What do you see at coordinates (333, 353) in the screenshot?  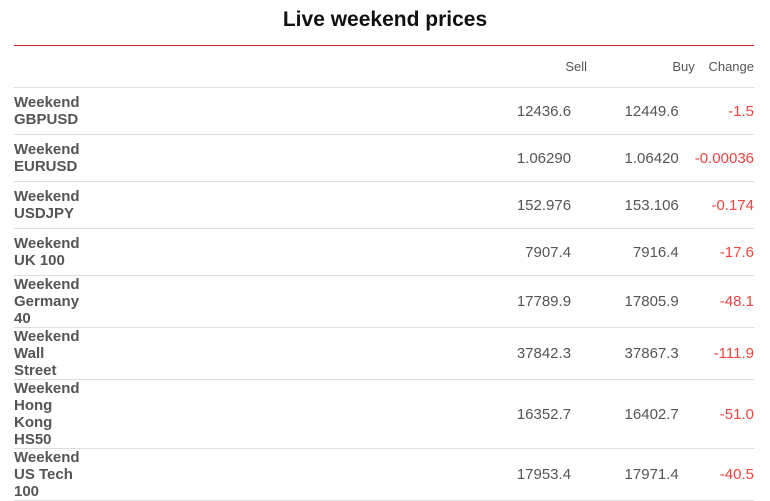 I see `sell-price: 37842.3` at bounding box center [333, 353].